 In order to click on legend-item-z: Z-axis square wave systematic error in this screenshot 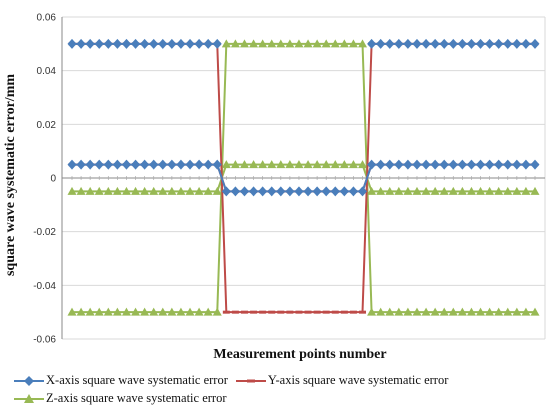, I will do `click(120, 398)`.